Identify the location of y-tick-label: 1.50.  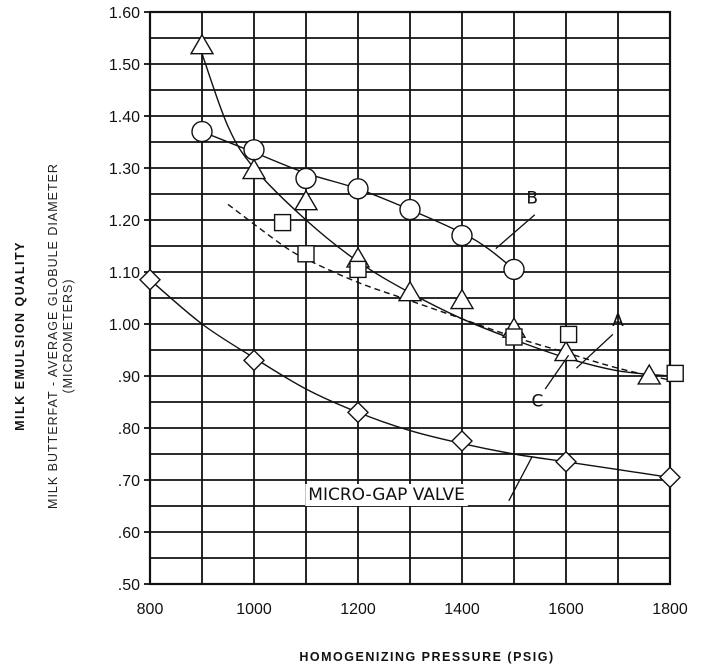
(124, 65).